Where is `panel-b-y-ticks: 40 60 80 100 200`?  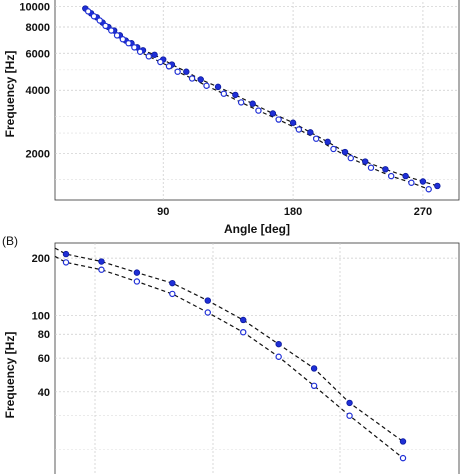 panel-b-y-ticks: 40 60 80 100 200 is located at coordinates (41, 326).